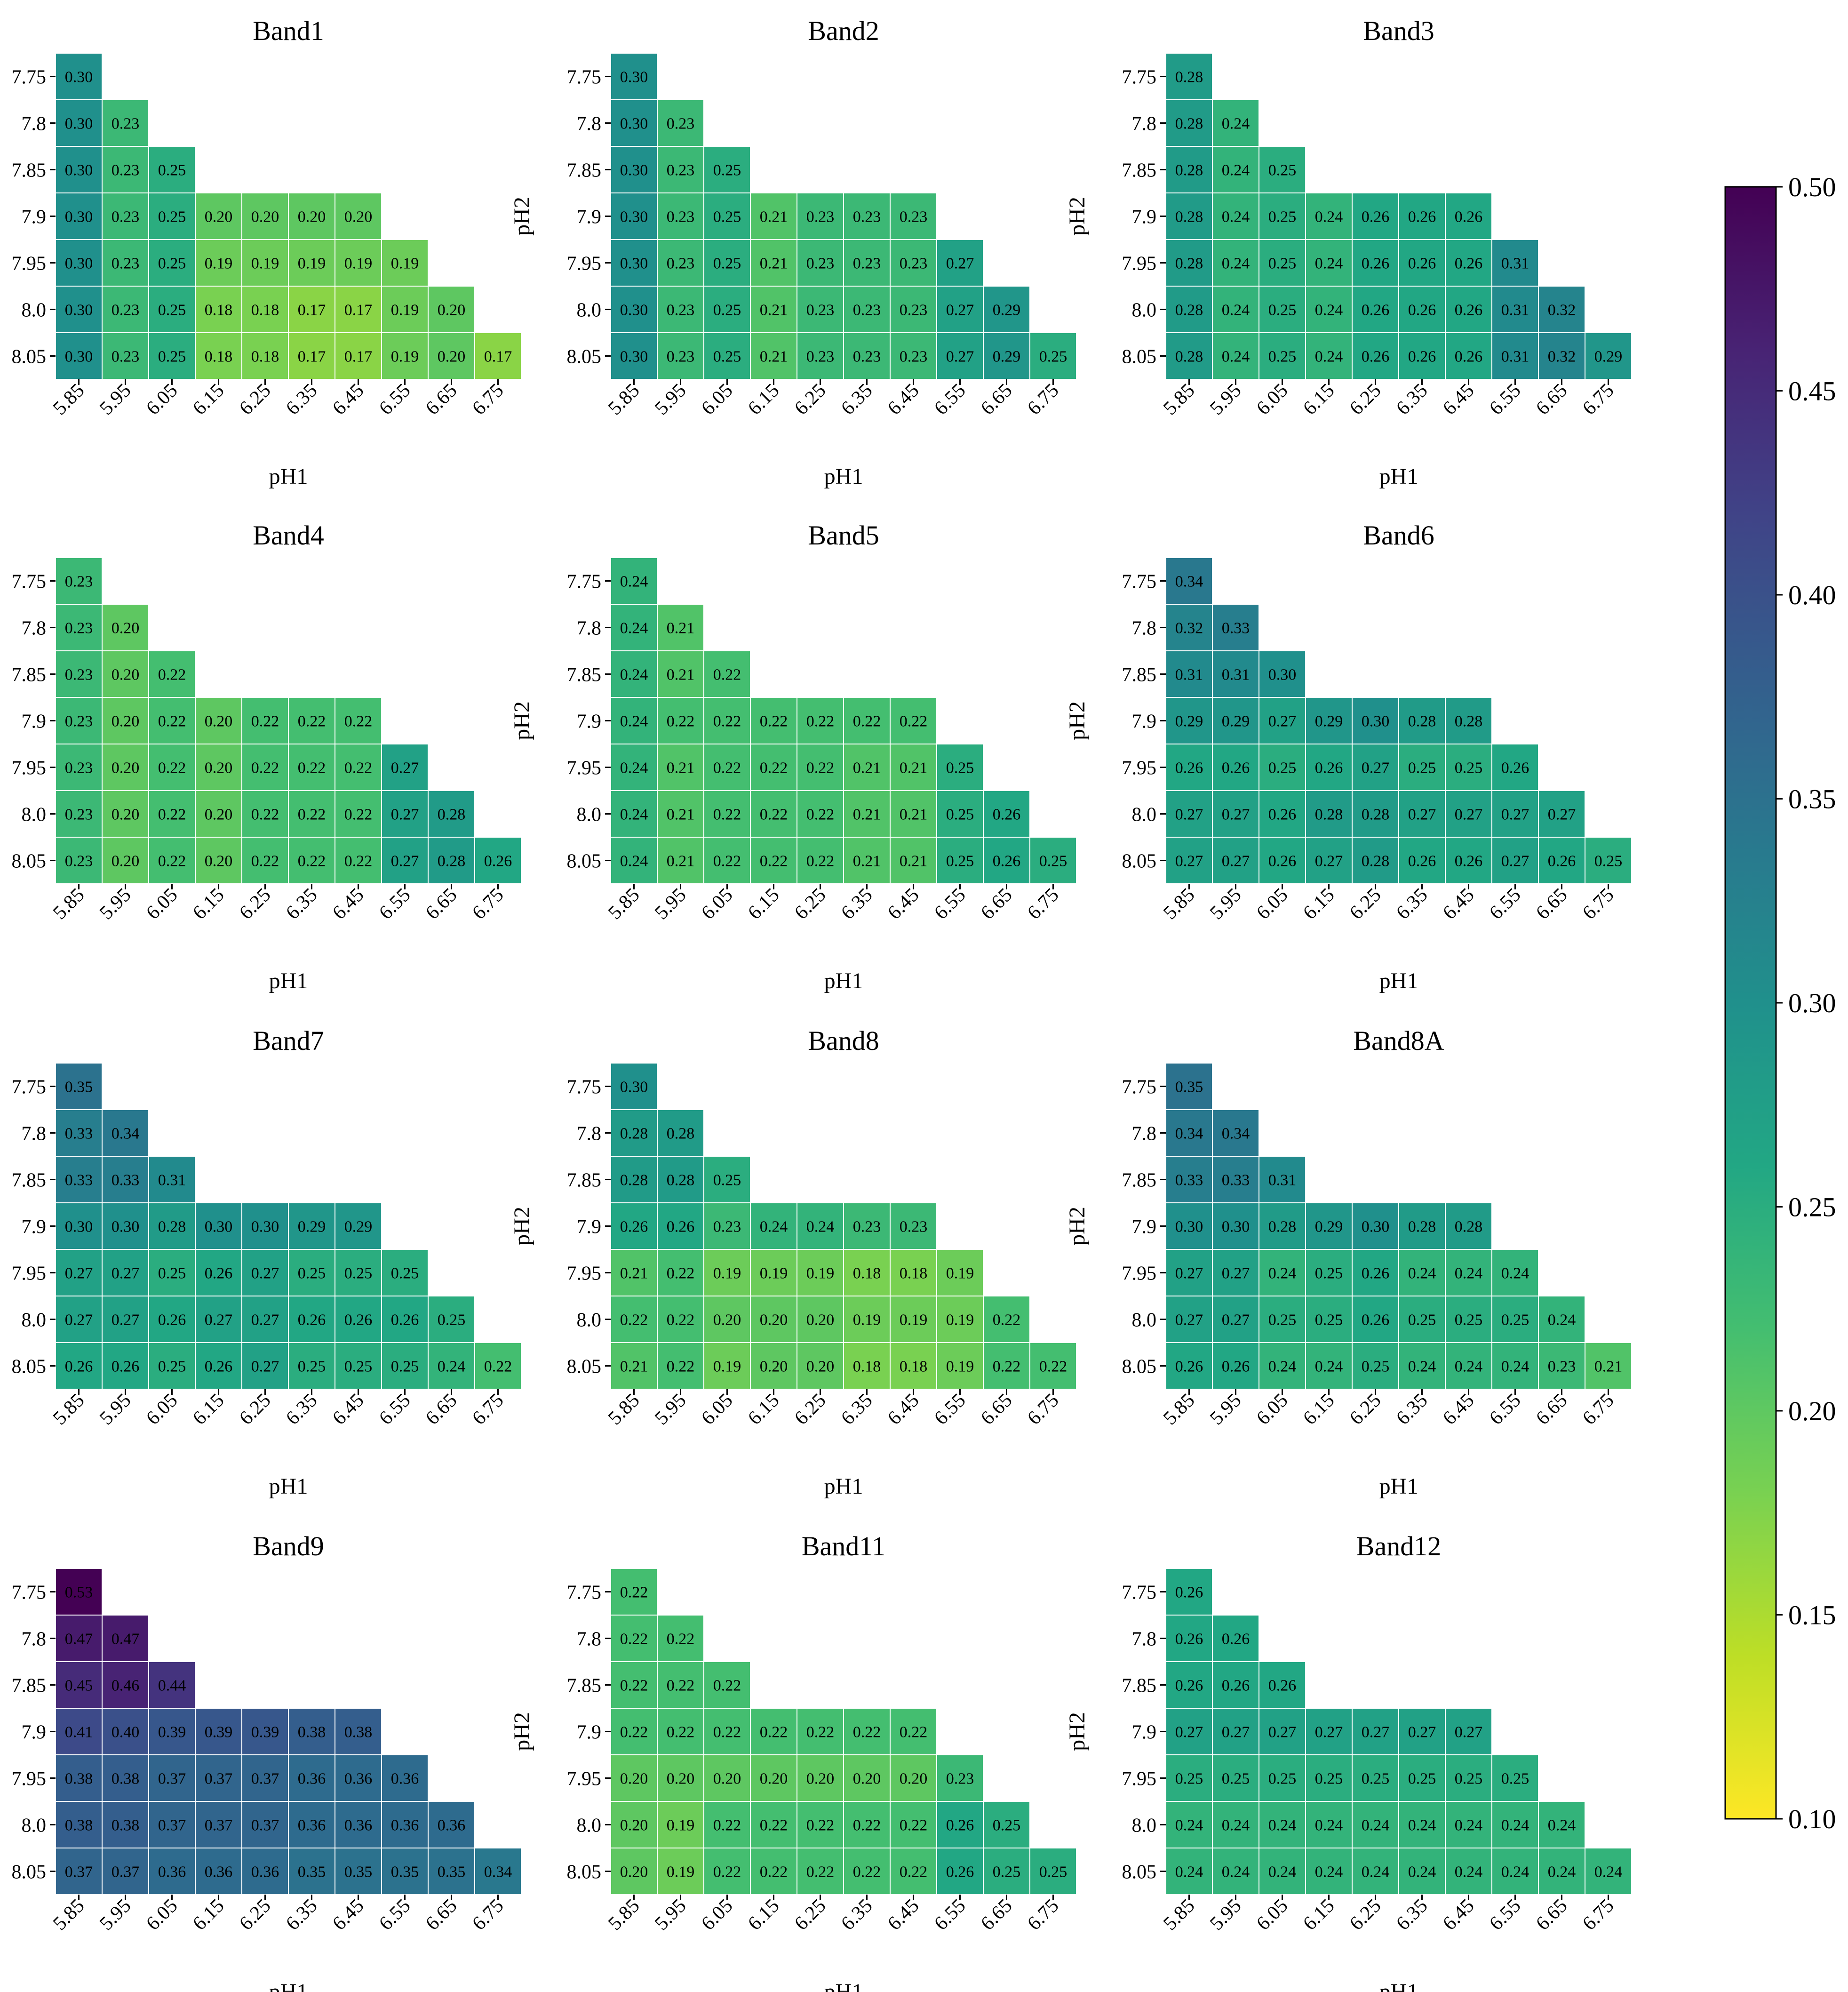 Image resolution: width=1848 pixels, height=1992 pixels. What do you see at coordinates (1179, 399) in the screenshot?
I see `x-tick-label: 5.85` at bounding box center [1179, 399].